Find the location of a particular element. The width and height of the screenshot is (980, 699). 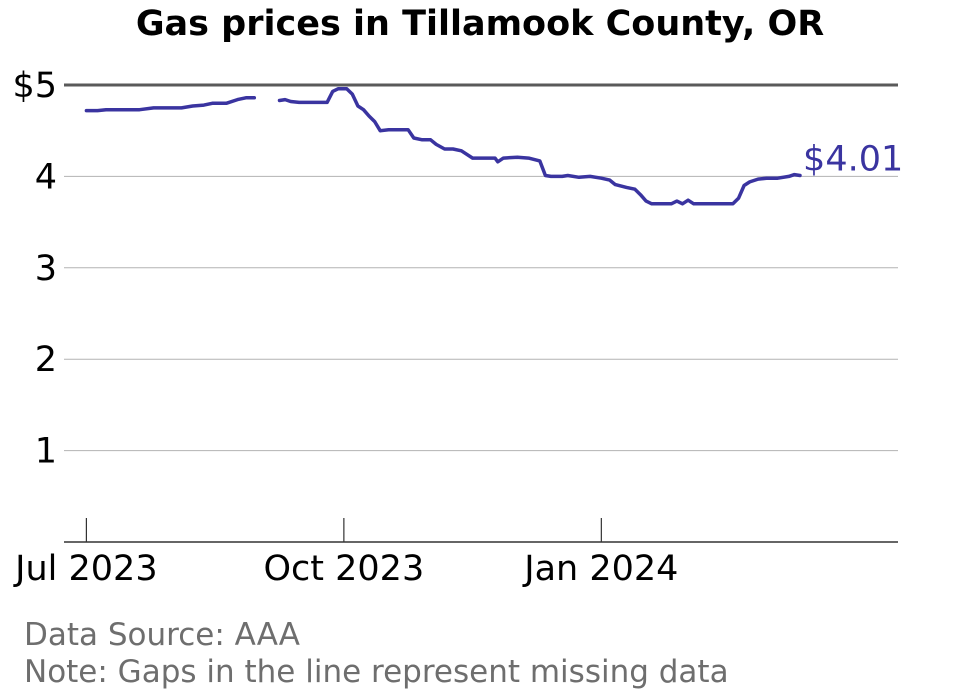

y-tick-label: 3 is located at coordinates (46, 269).